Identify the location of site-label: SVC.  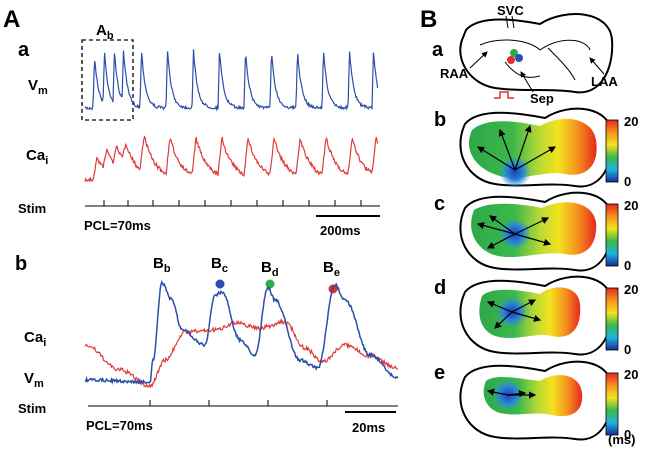
(510, 10).